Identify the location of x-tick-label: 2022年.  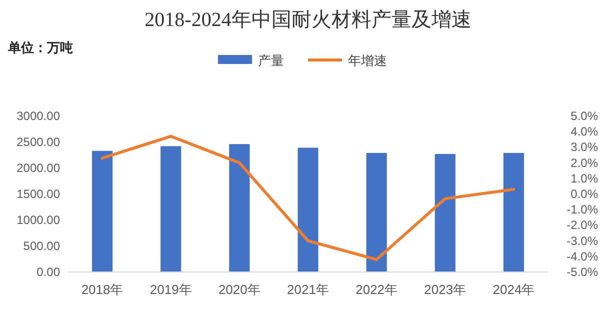
(377, 289).